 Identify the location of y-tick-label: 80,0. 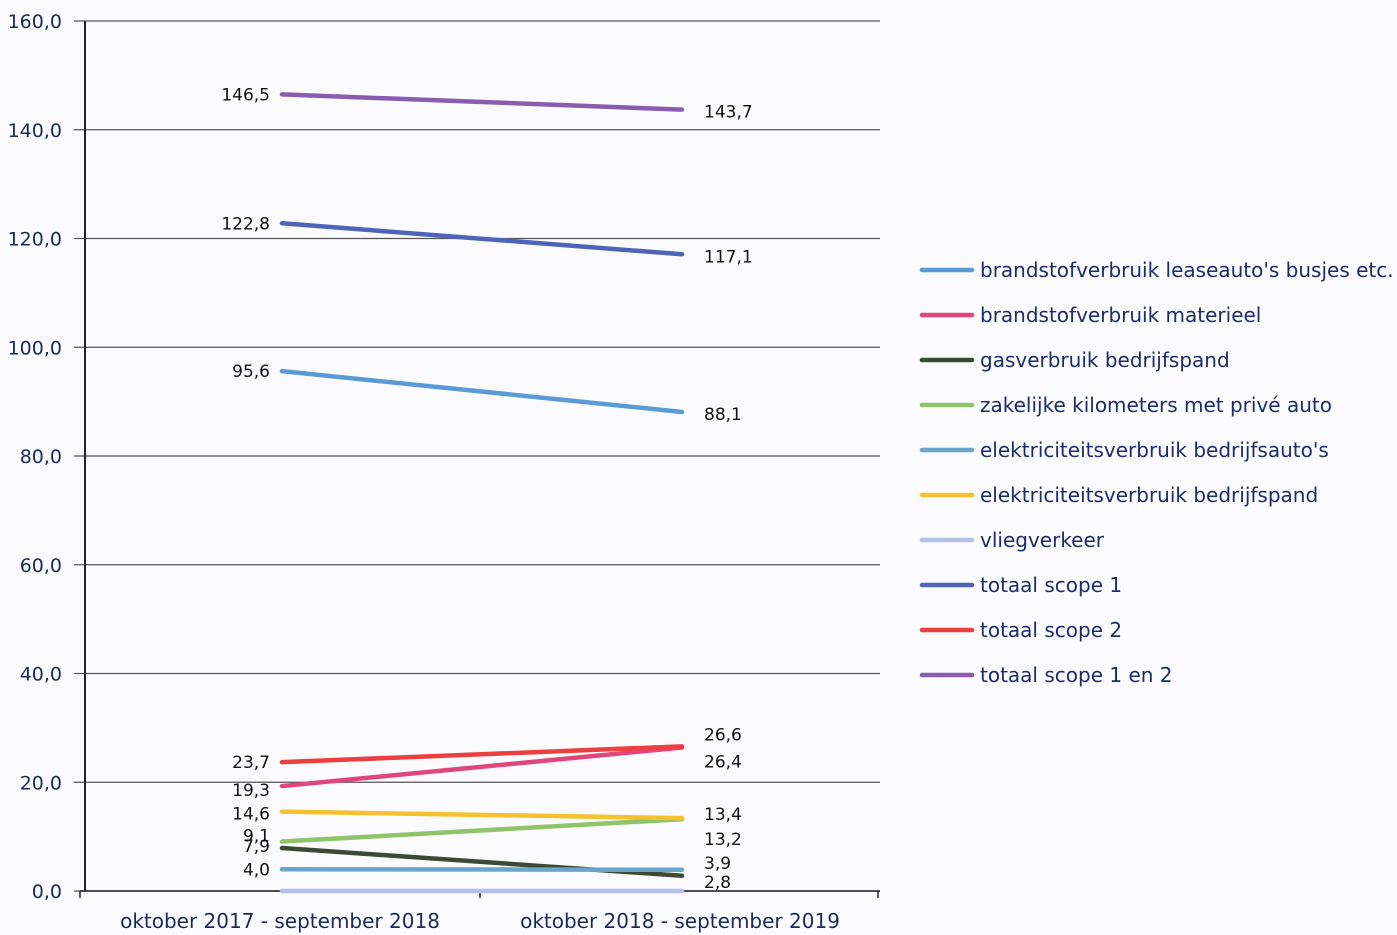
(41, 457).